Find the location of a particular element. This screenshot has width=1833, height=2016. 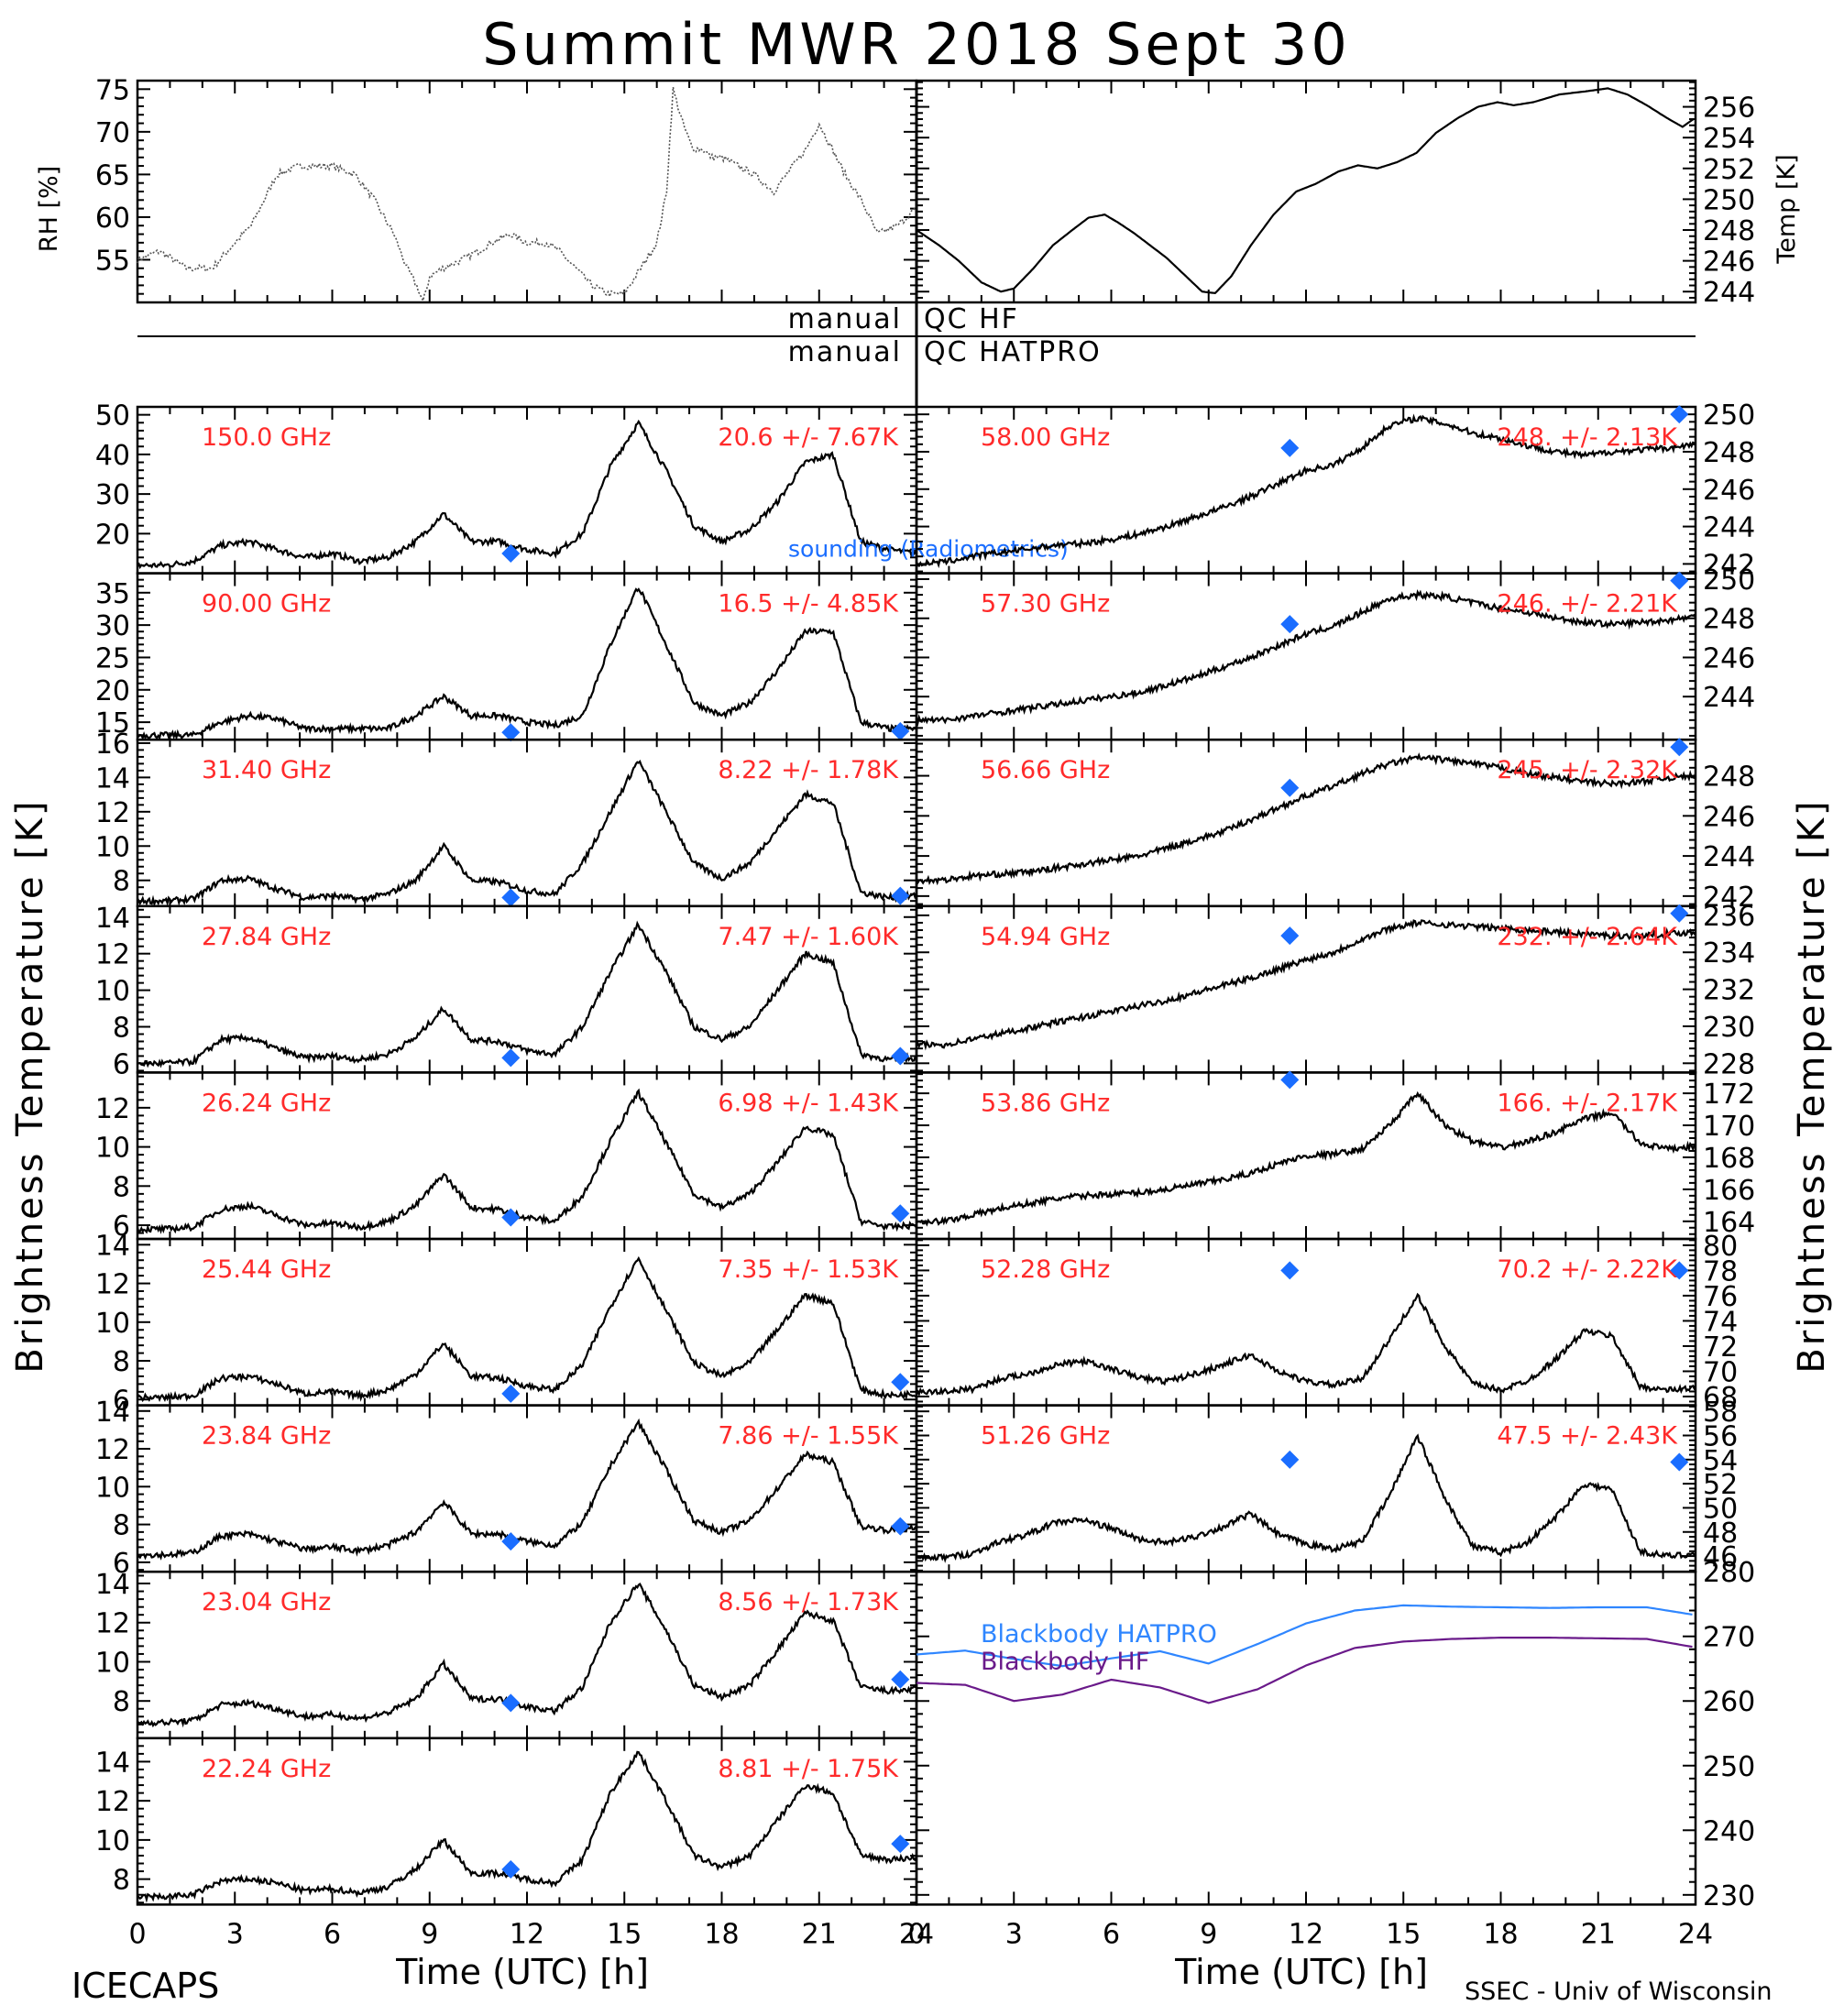

stats-label: 232. +/- 2.64K is located at coordinates (1587, 937).